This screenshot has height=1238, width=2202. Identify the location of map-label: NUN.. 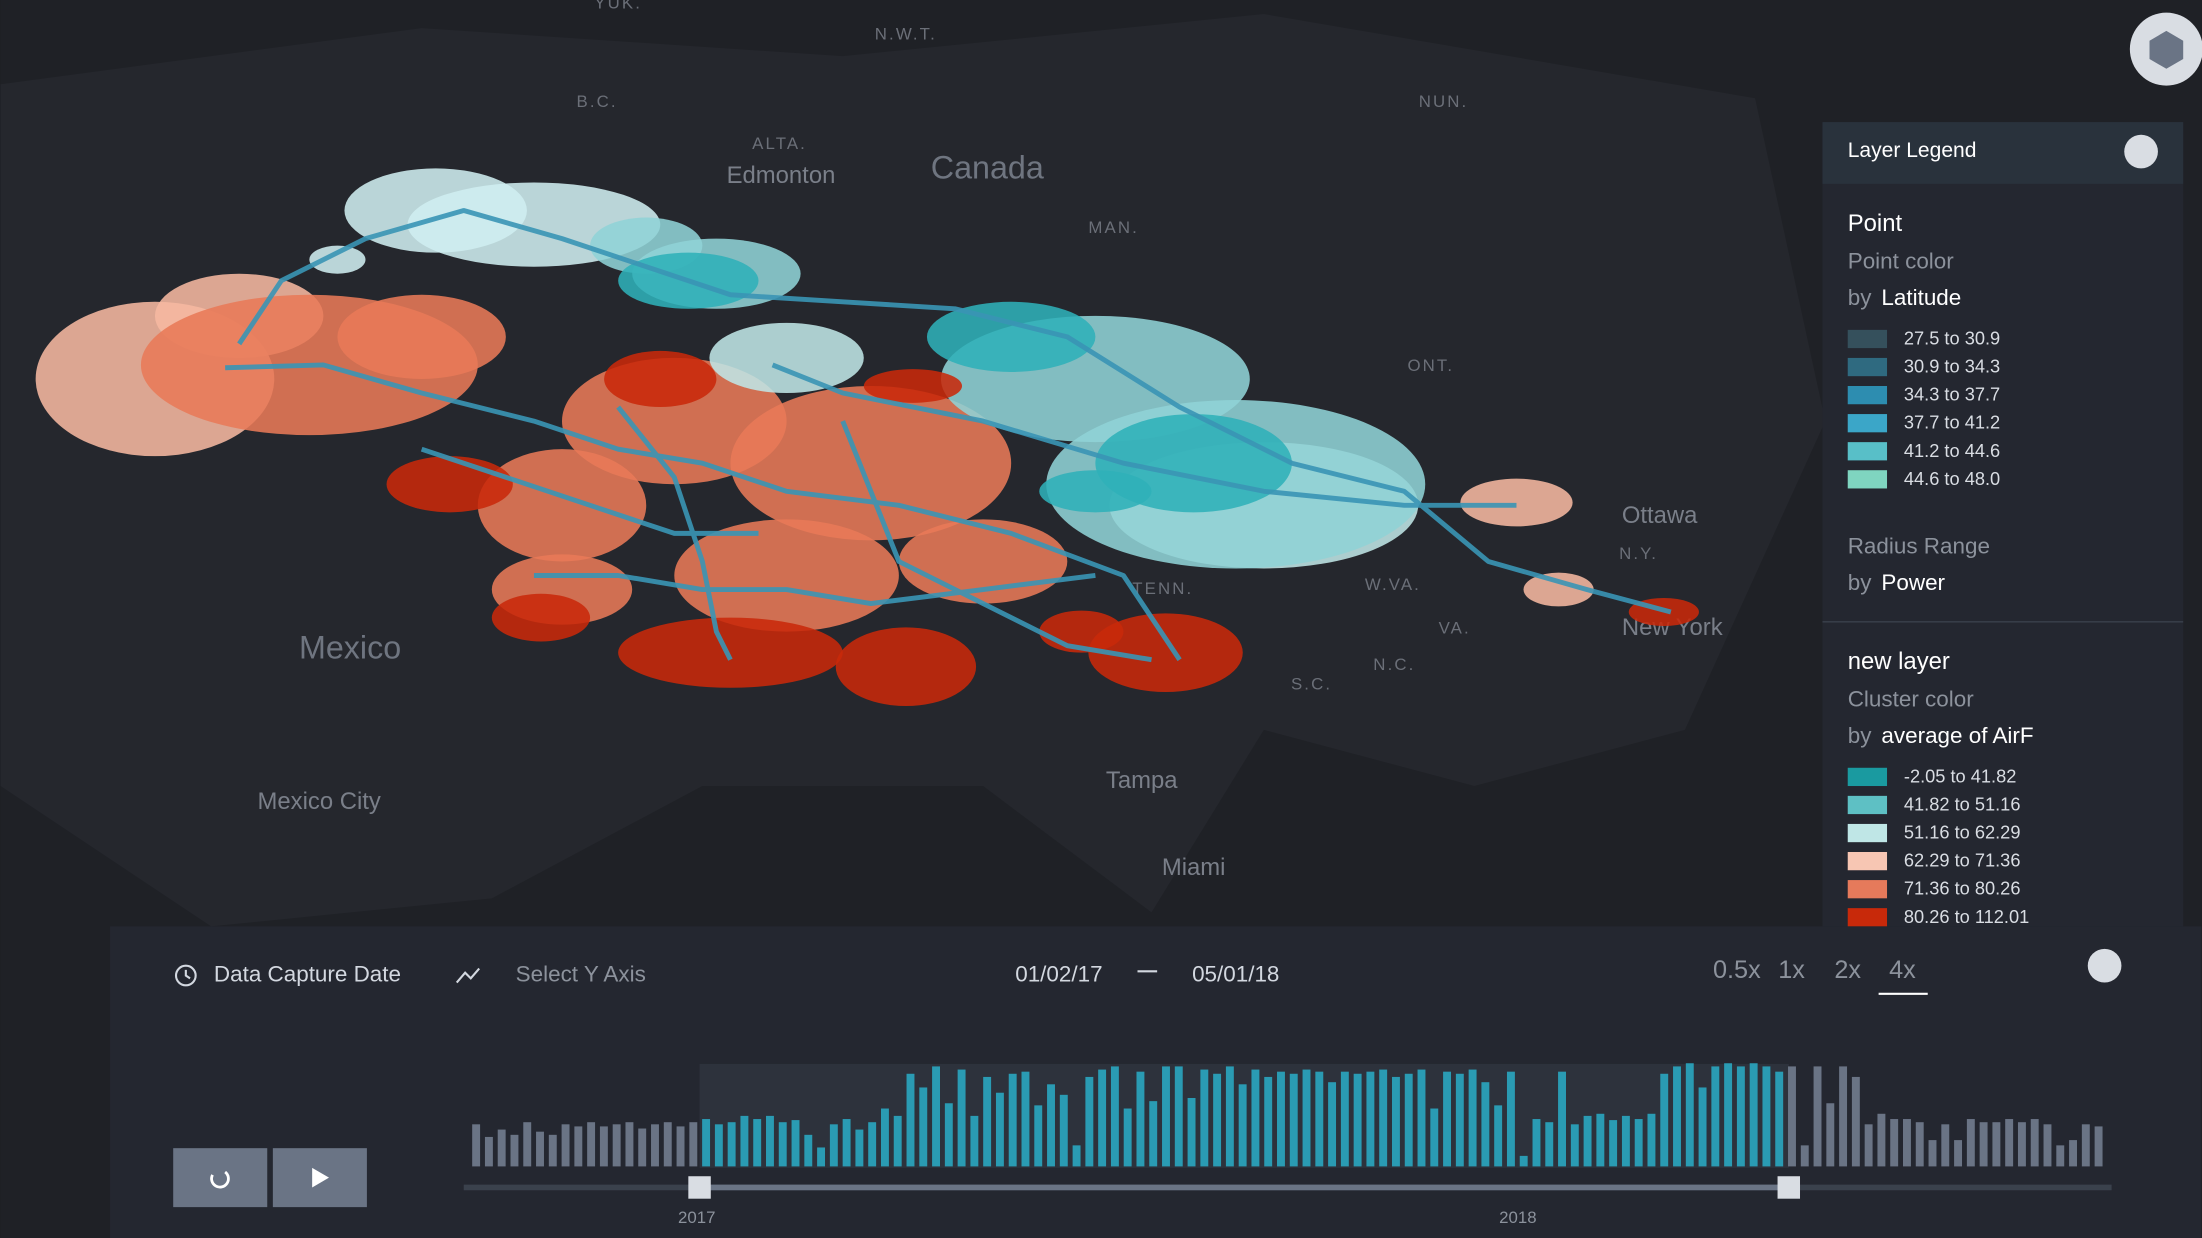
(1444, 101).